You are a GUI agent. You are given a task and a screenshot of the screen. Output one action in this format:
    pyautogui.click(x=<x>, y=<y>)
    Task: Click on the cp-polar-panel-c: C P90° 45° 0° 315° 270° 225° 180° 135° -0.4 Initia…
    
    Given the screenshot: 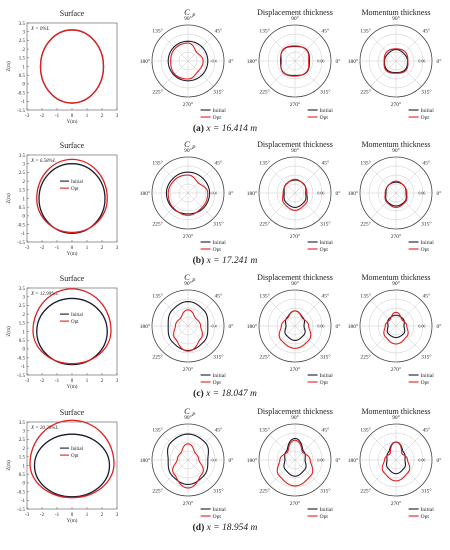 What is the action you would take?
    pyautogui.click(x=187, y=329)
    